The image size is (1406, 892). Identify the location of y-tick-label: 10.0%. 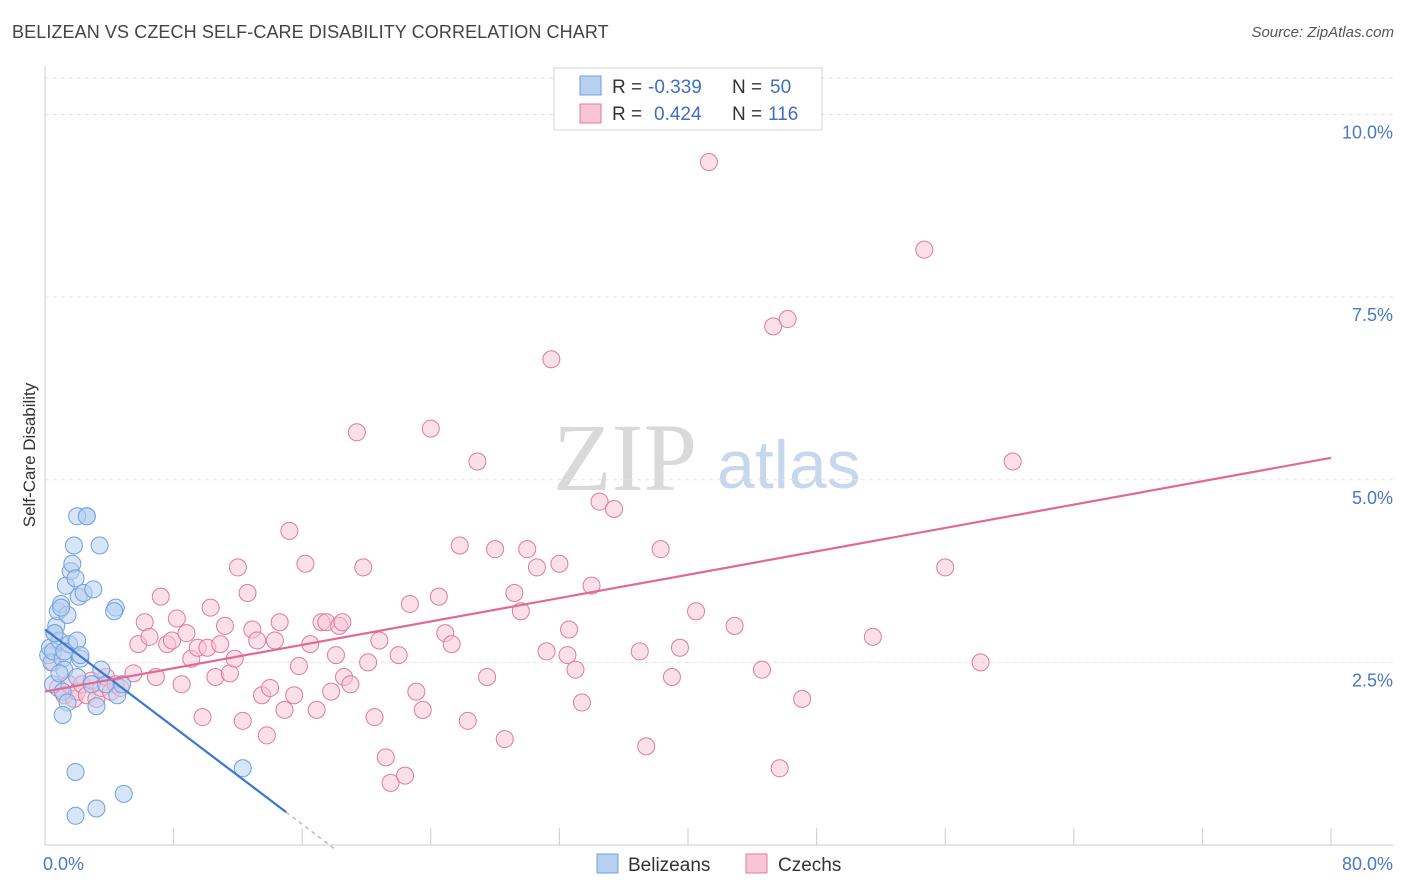
(1367, 133).